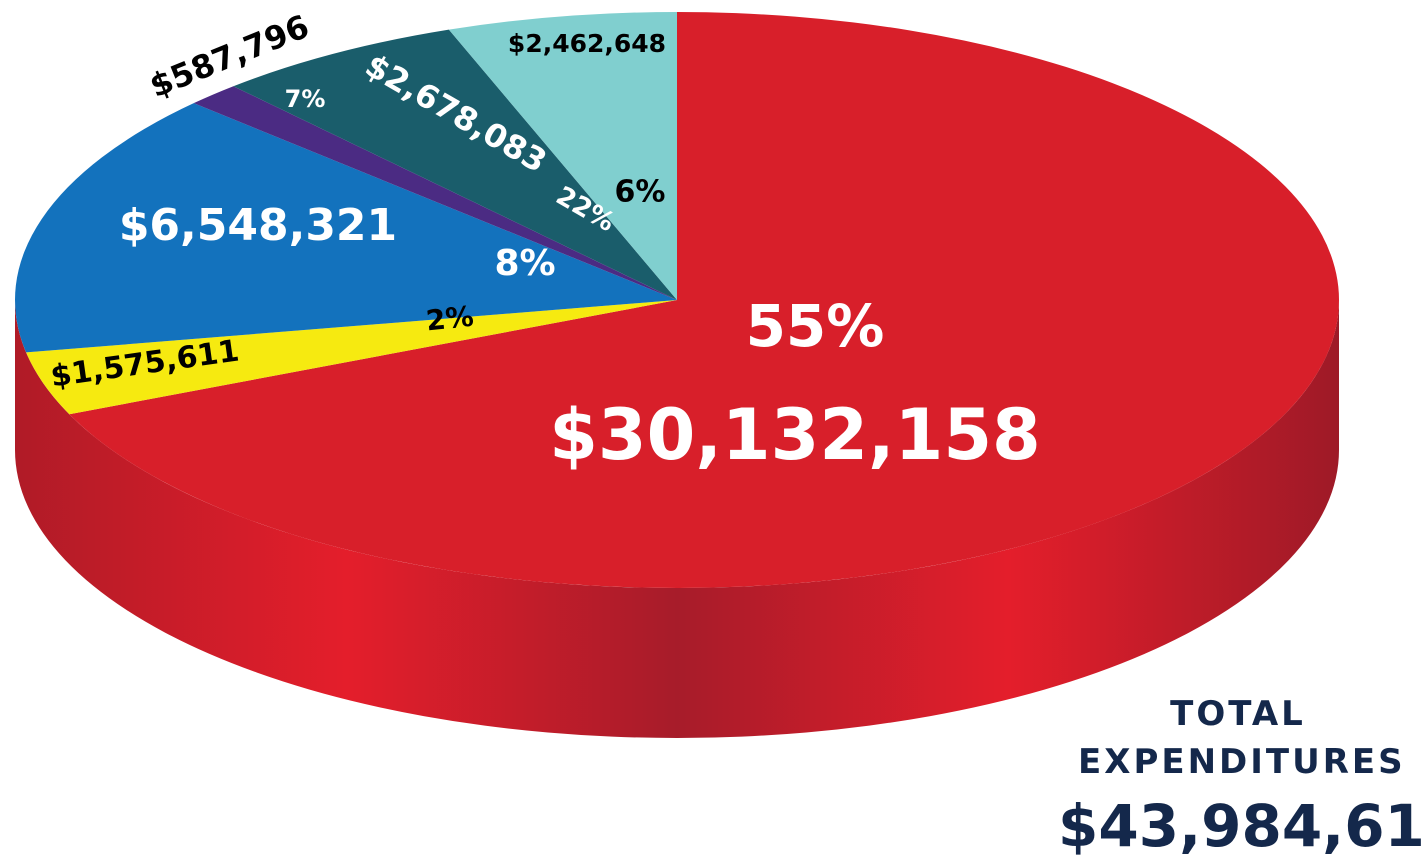 This screenshot has width=1424, height=860. Describe the element at coordinates (815, 326) in the screenshot. I see `percent-label: 55%` at that location.